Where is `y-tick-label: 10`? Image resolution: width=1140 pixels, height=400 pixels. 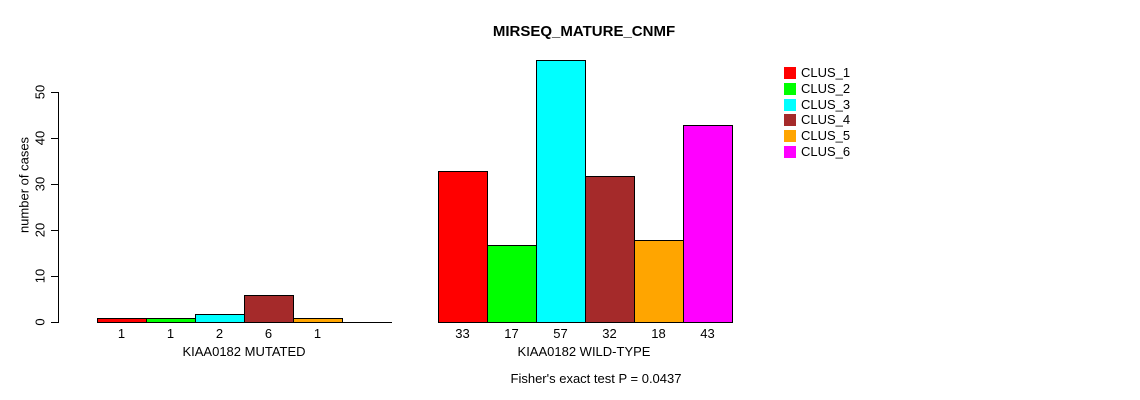 y-tick-label: 10 is located at coordinates (40, 276).